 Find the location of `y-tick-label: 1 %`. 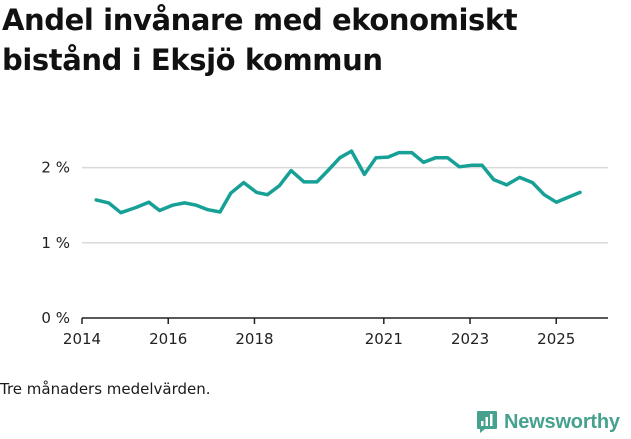

y-tick-label: 1 % is located at coordinates (55, 243).